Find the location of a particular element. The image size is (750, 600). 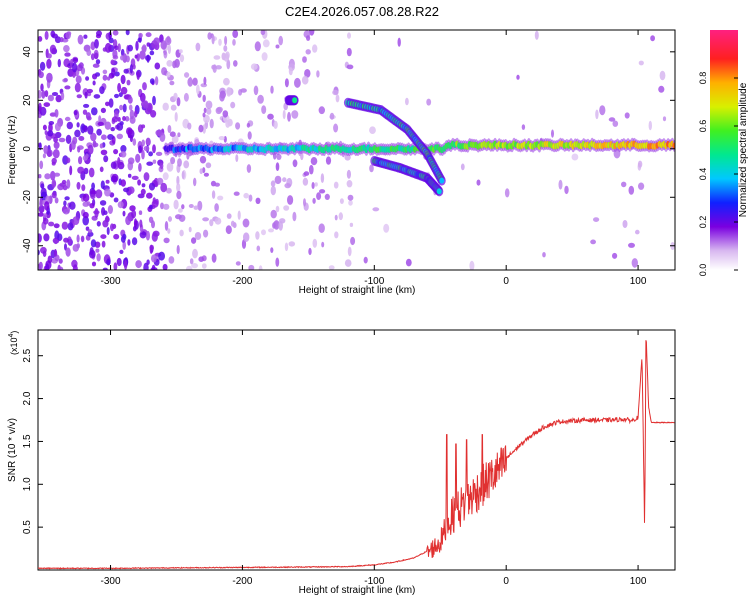

snr-multiplier: (x104) is located at coordinates (13, 343).